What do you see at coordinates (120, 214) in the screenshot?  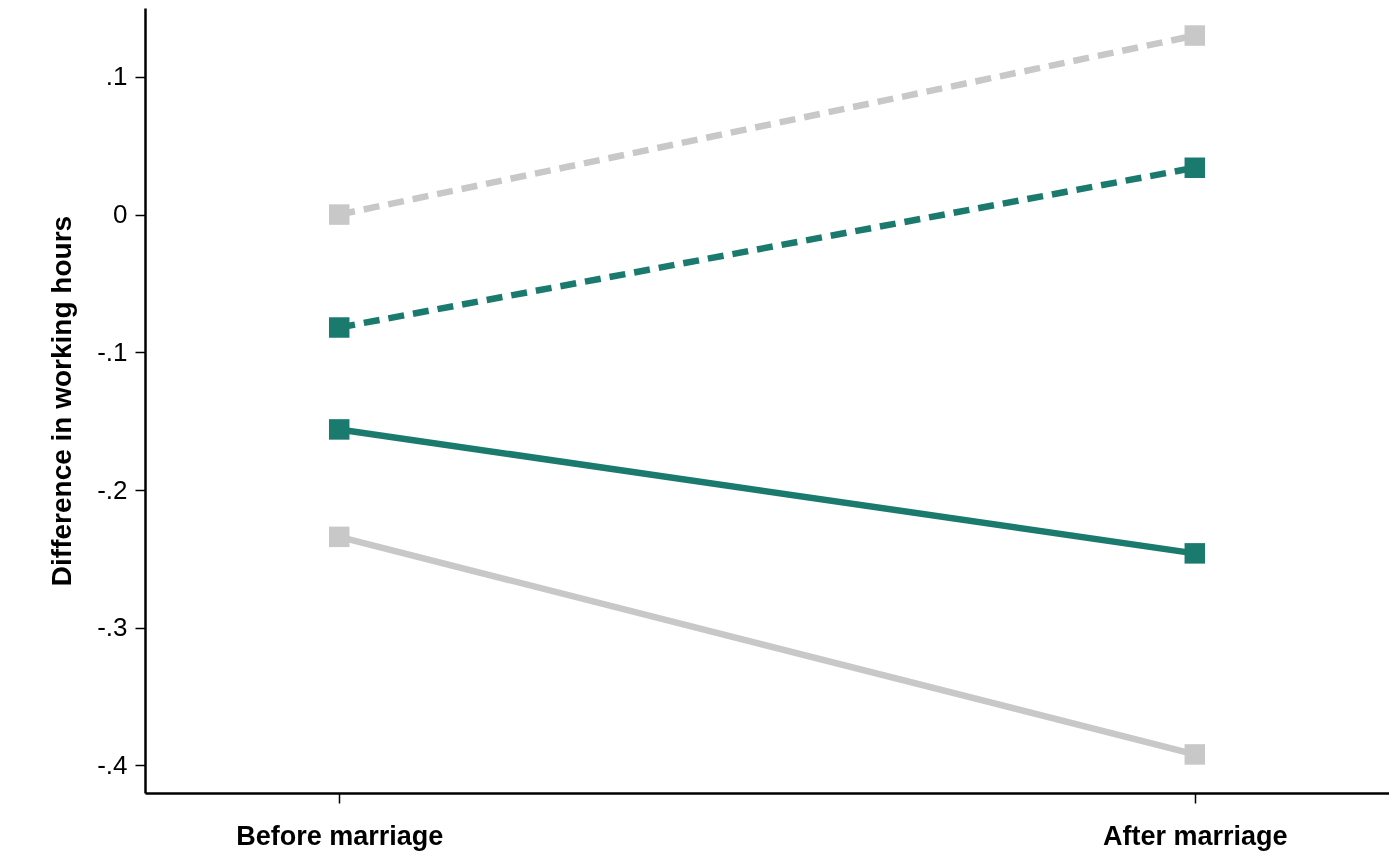 I see `y-tick-label: 0` at bounding box center [120, 214].